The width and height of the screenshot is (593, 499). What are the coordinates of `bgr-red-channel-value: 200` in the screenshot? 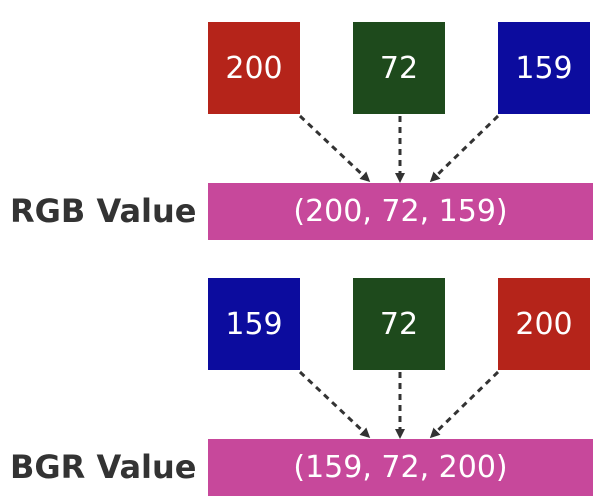 It's located at (543, 324).